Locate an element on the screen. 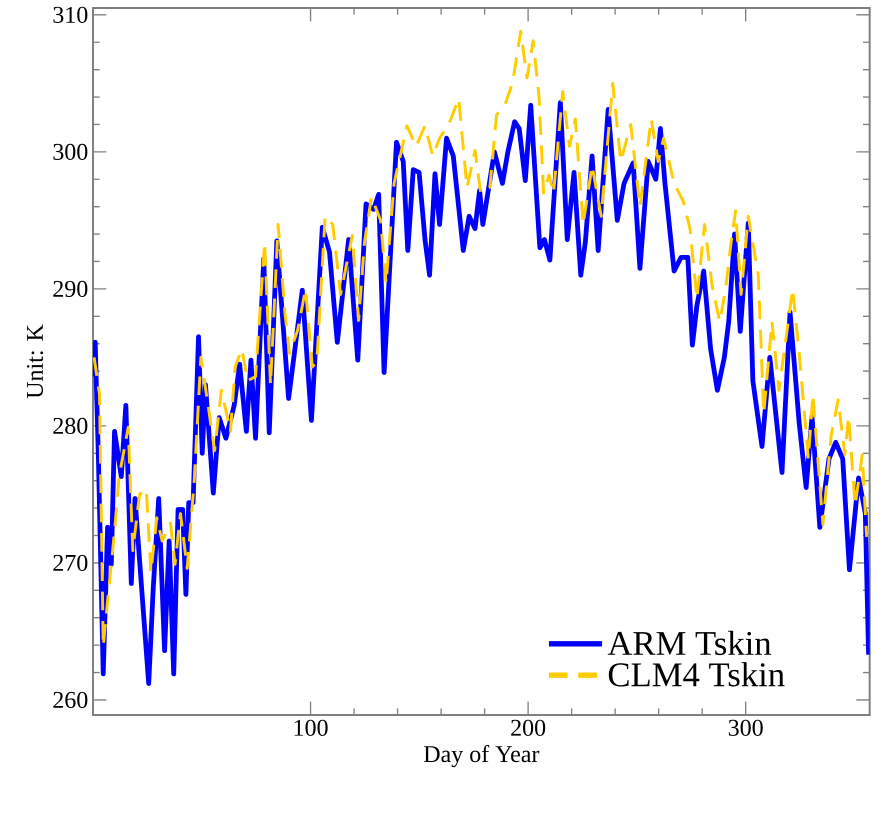 This screenshot has width=875, height=826. y-tick-label: 270 is located at coordinates (70, 563).